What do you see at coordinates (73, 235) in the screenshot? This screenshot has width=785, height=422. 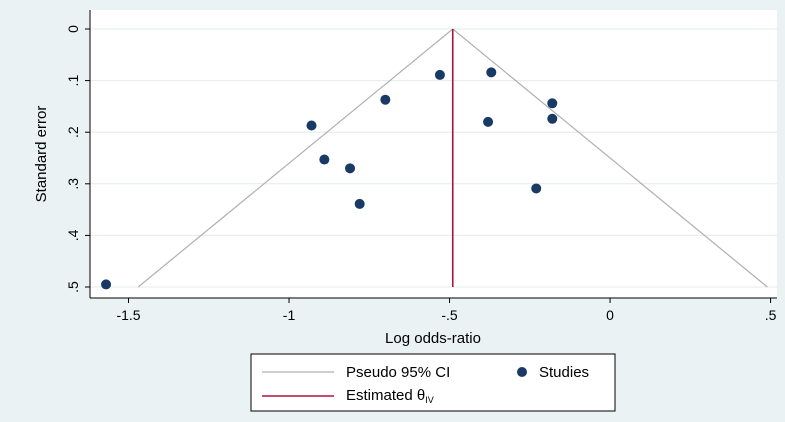 I see `y-tick-label: .4` at bounding box center [73, 235].